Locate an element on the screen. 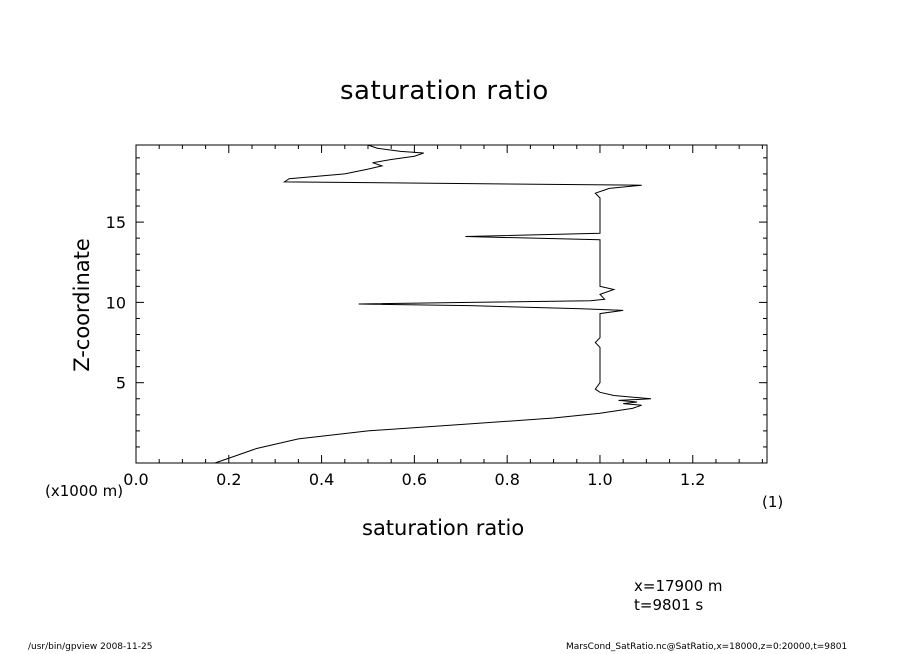 This screenshot has height=654, width=904. y-tick-label: 5 is located at coordinates (121, 383).